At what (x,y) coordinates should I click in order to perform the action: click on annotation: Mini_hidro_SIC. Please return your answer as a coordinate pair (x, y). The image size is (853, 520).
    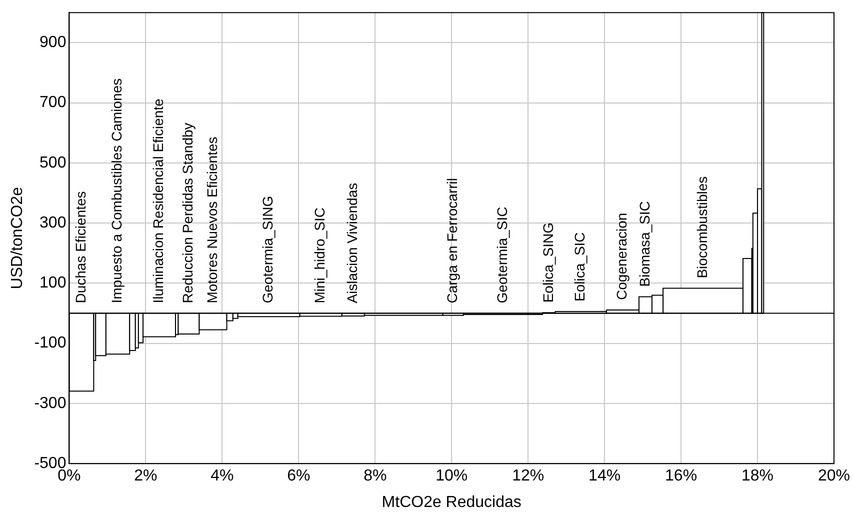
    Looking at the image, I should click on (320, 256).